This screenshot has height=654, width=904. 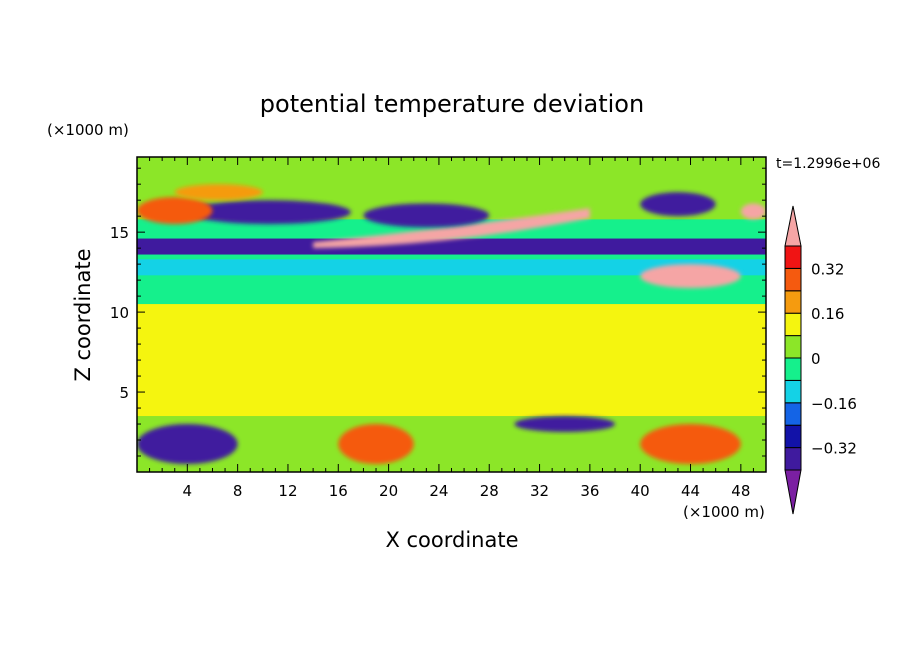 What do you see at coordinates (827, 314) in the screenshot?
I see `colorbar-label: 0.16` at bounding box center [827, 314].